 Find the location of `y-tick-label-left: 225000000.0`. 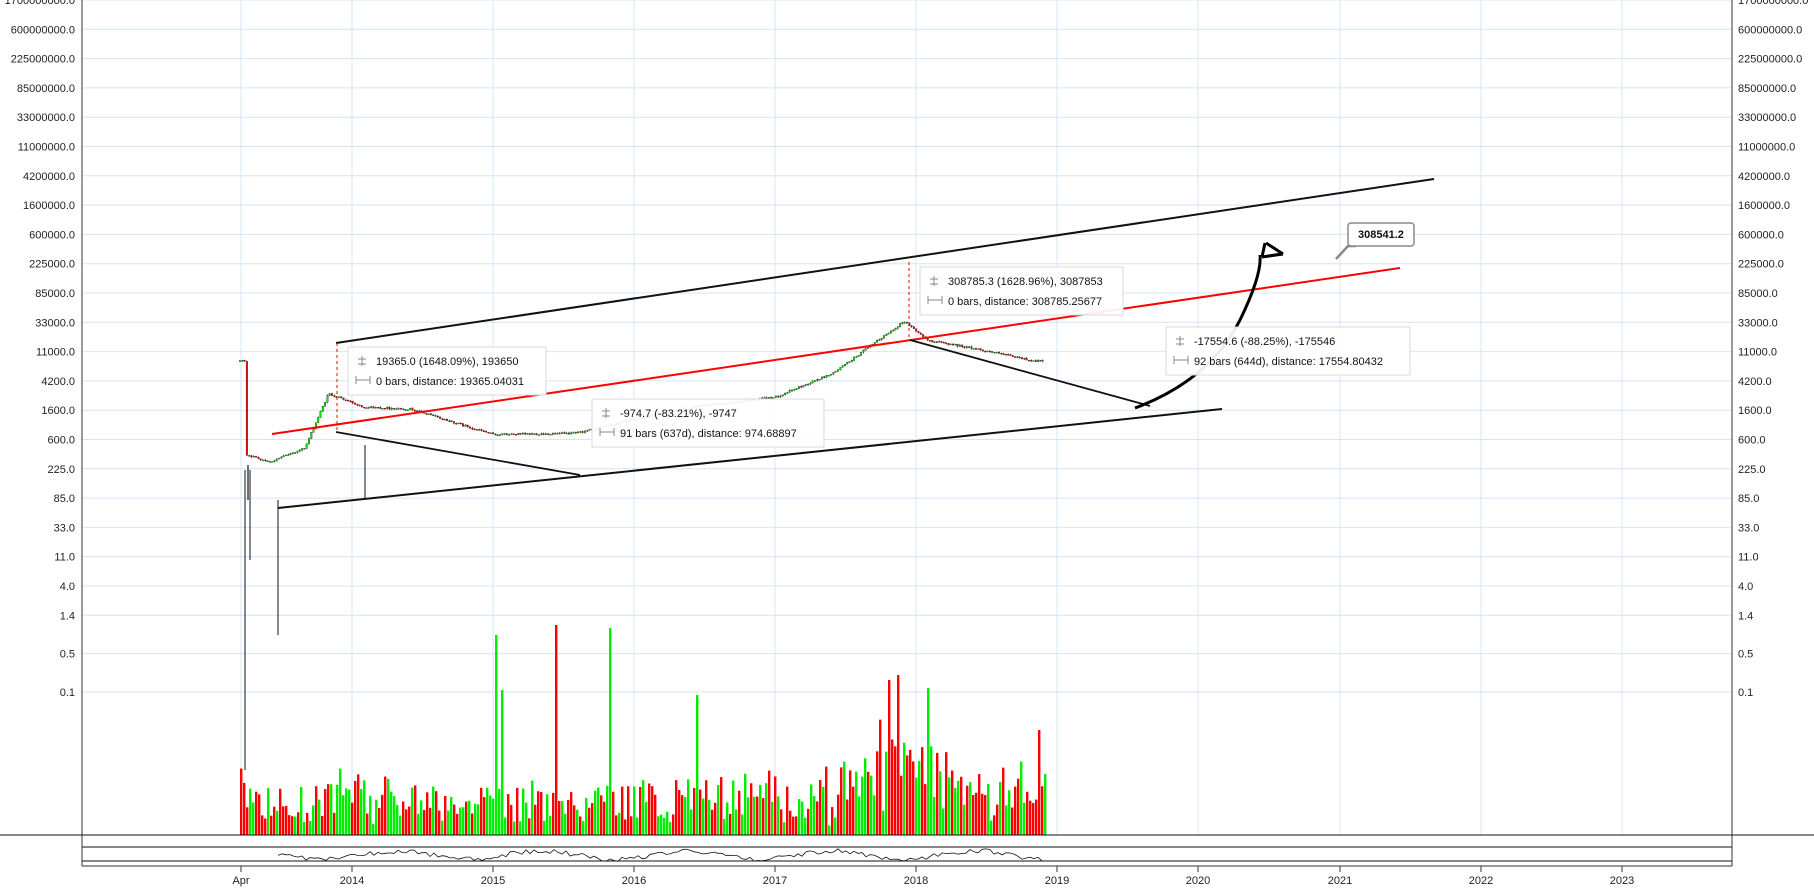

y-tick-label-left: 225000000.0 is located at coordinates (43, 60).